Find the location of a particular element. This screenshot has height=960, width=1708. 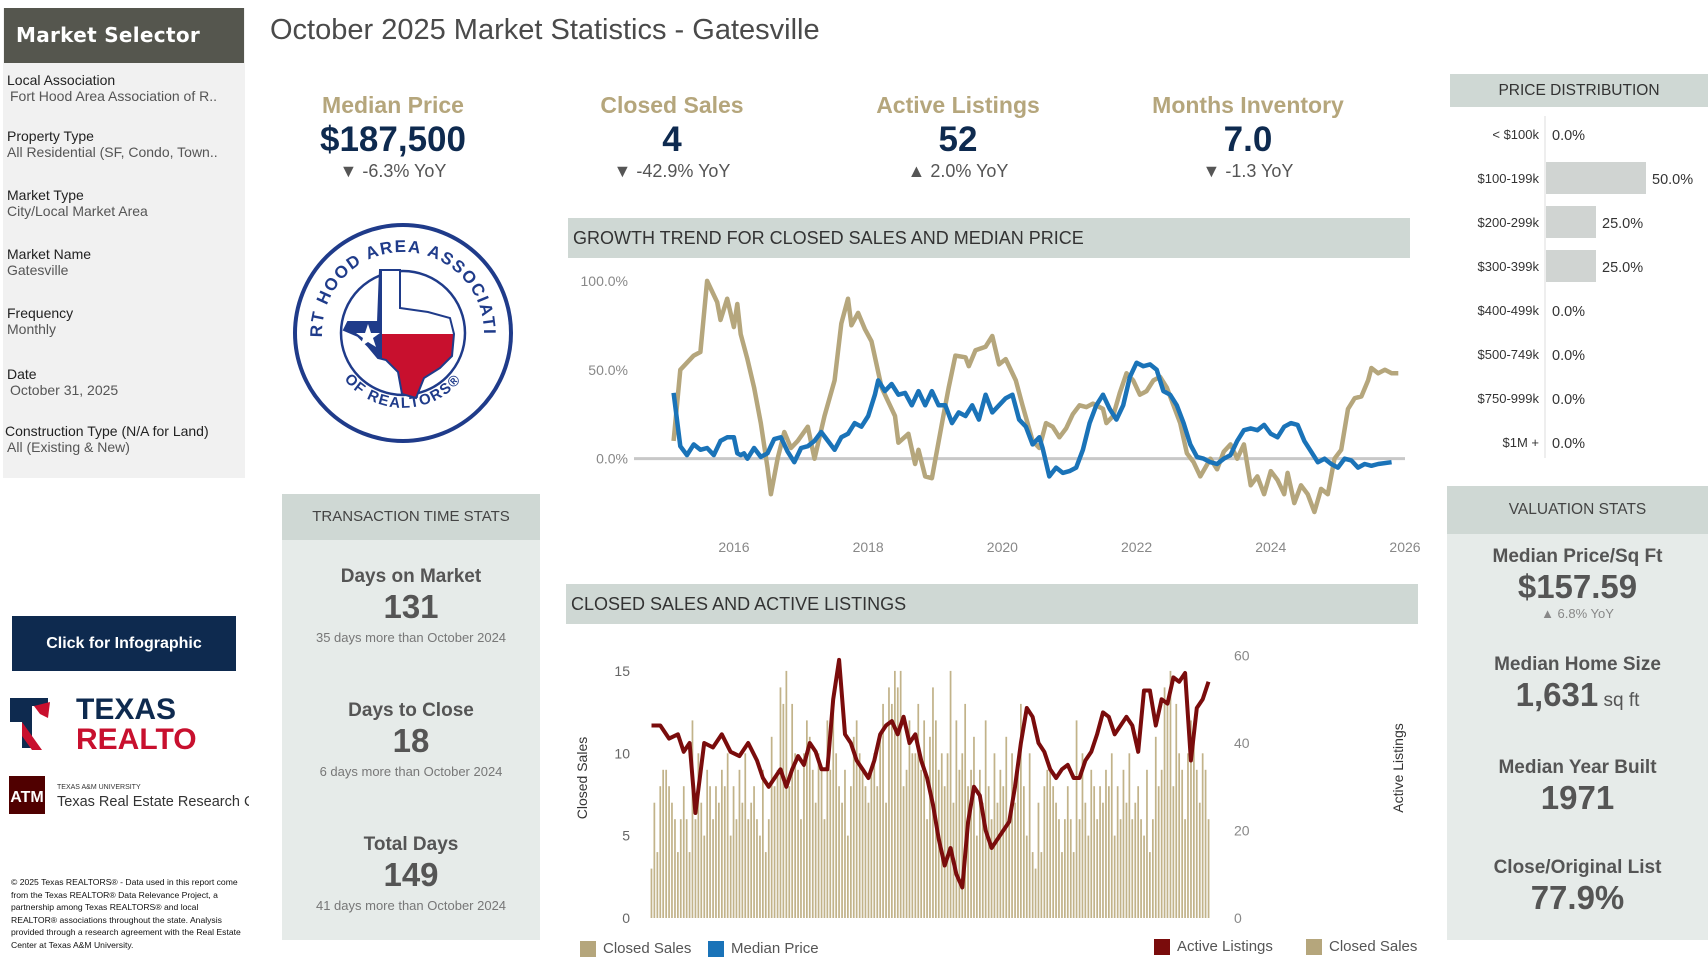

y-tick-label: 10 is located at coordinates (622, 753).